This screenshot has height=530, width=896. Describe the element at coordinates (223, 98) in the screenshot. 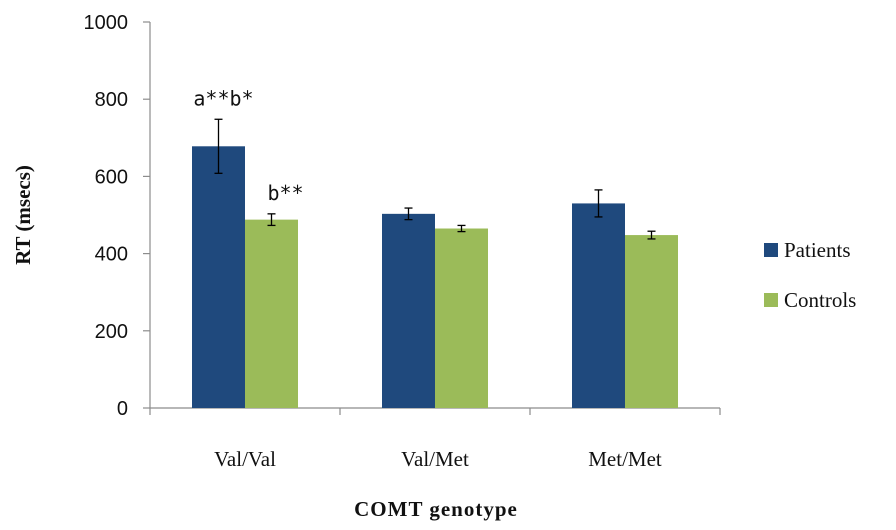

I see `significance-annotation: a**b*` at that location.